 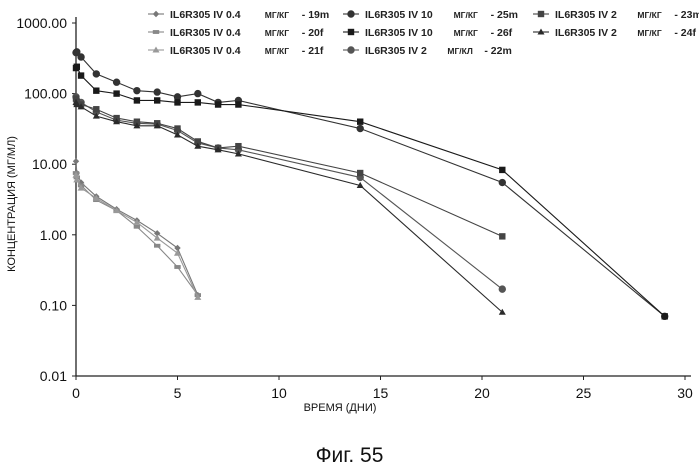 What do you see at coordinates (382, 393) in the screenshot?
I see `x-tick-labels: 0 5 10 15 20 25 30` at bounding box center [382, 393].